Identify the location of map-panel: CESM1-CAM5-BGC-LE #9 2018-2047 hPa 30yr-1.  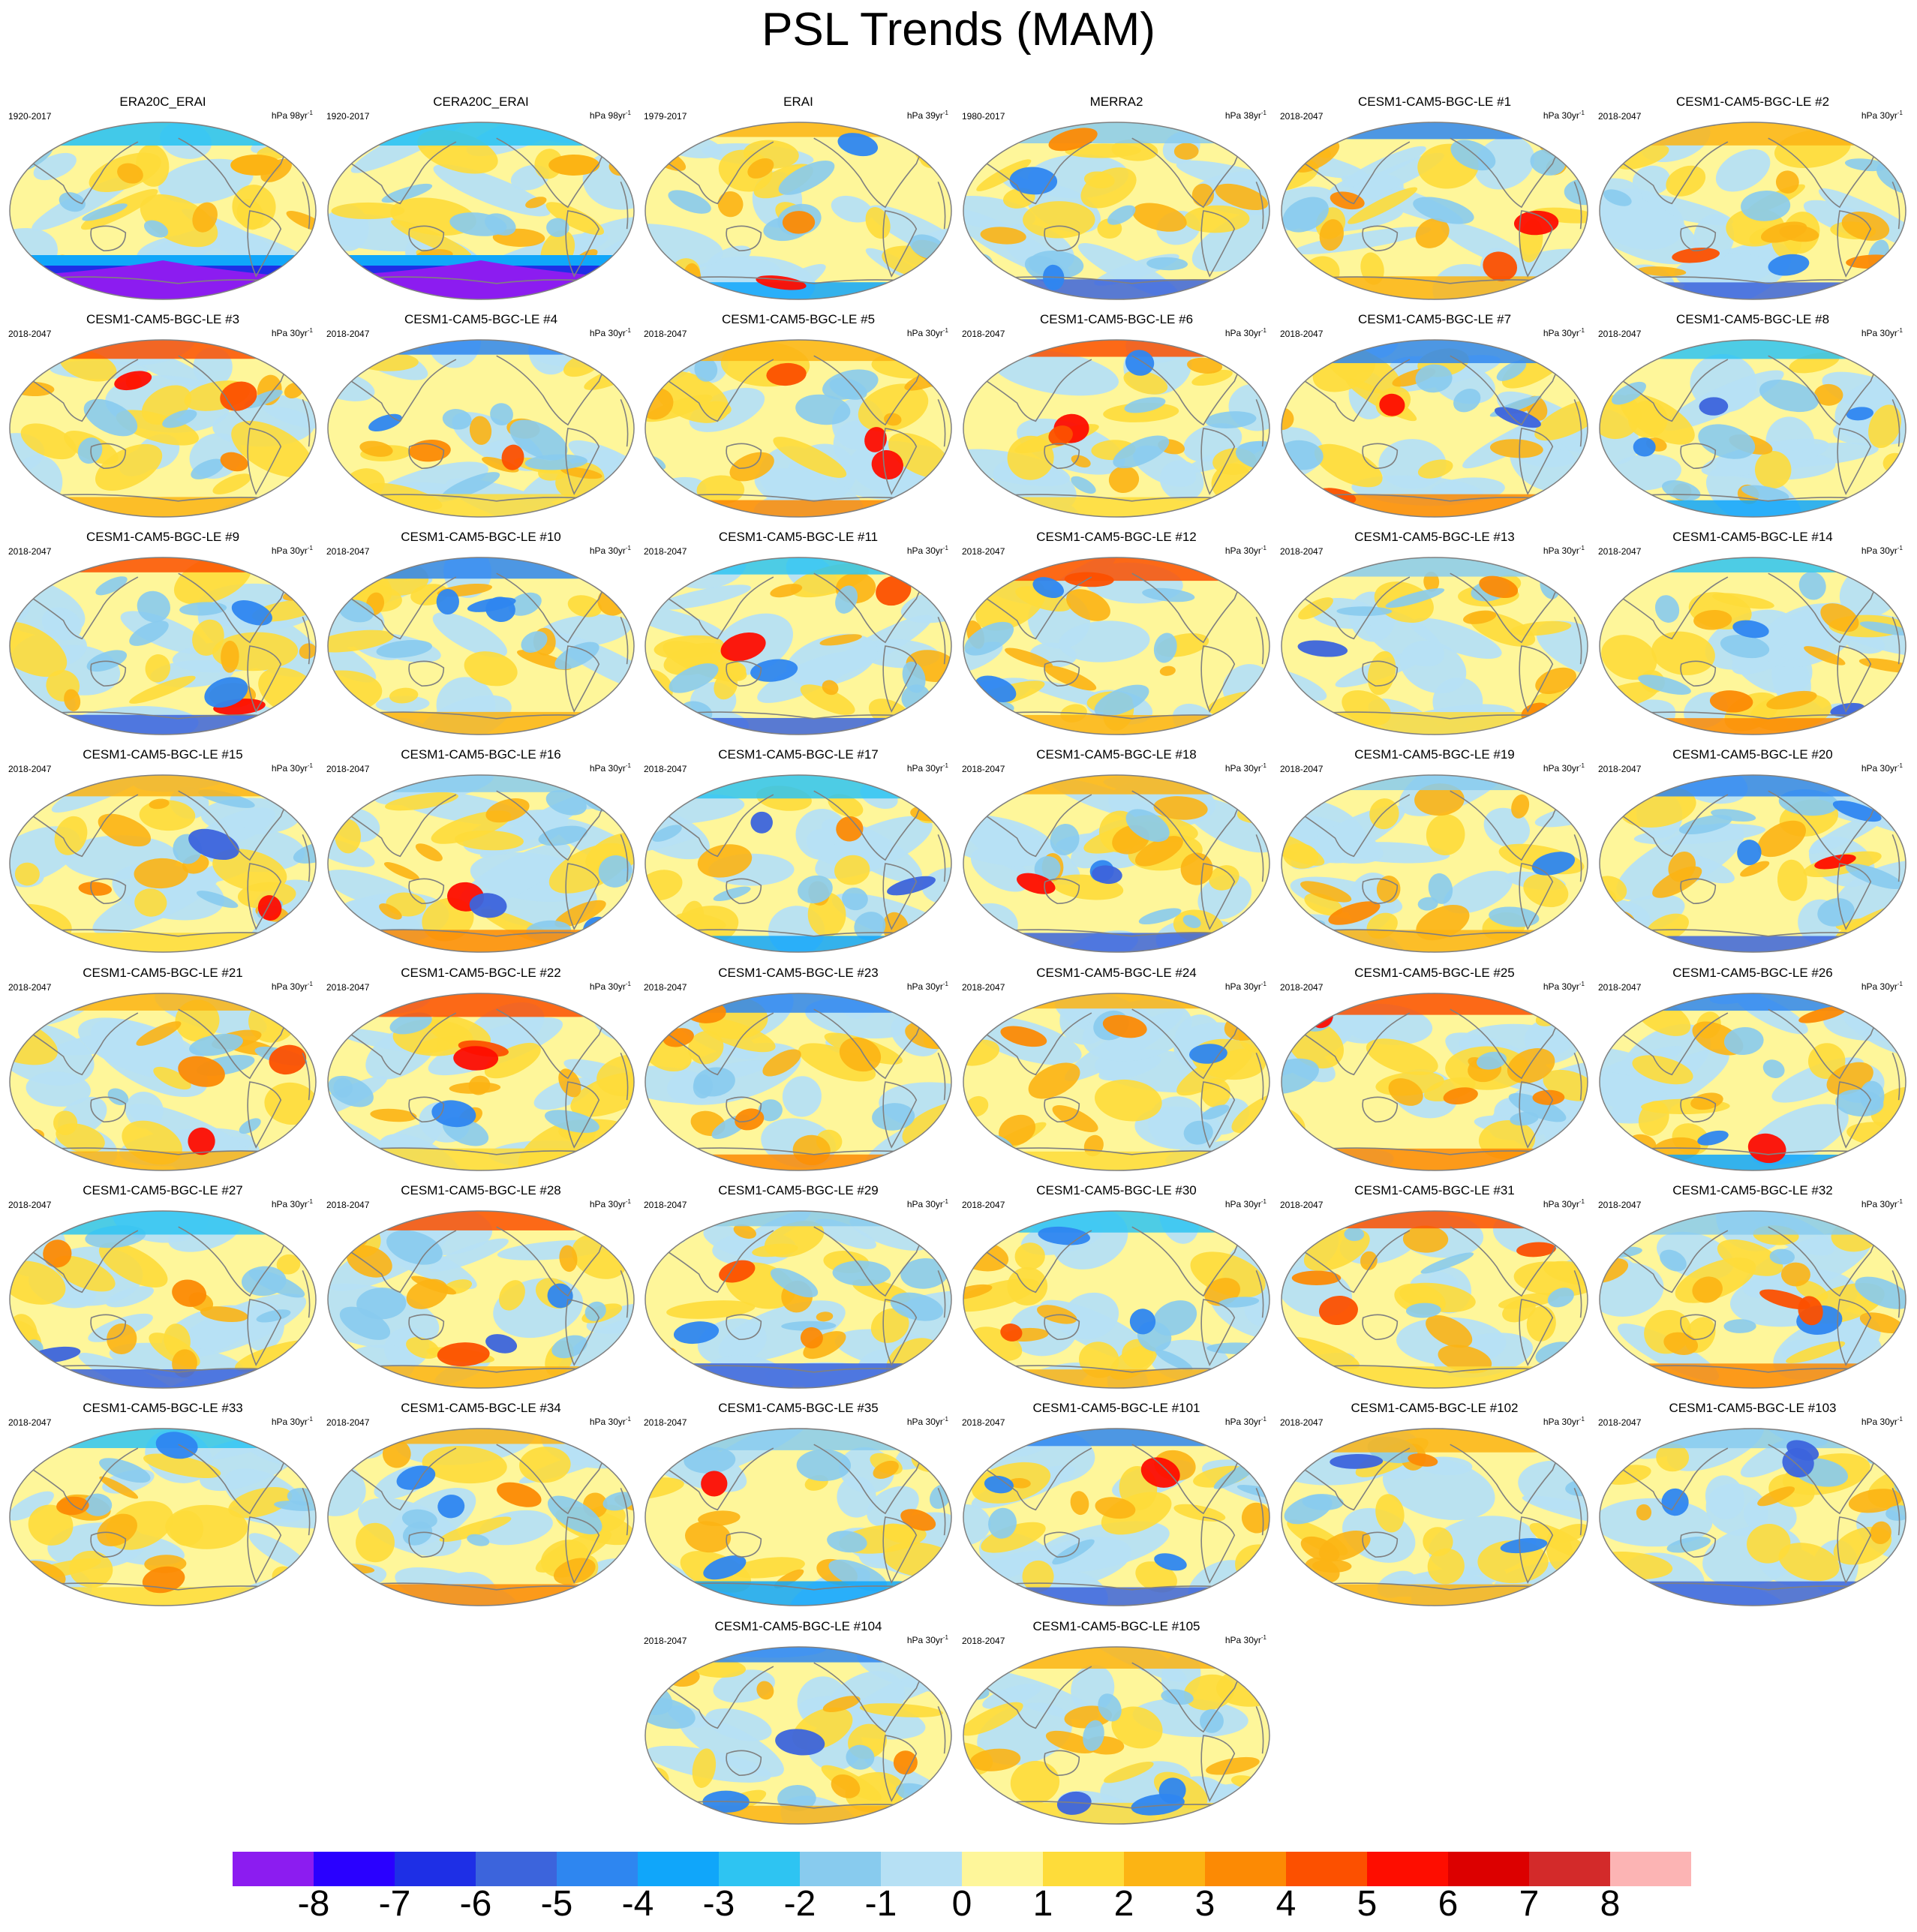
(163, 635).